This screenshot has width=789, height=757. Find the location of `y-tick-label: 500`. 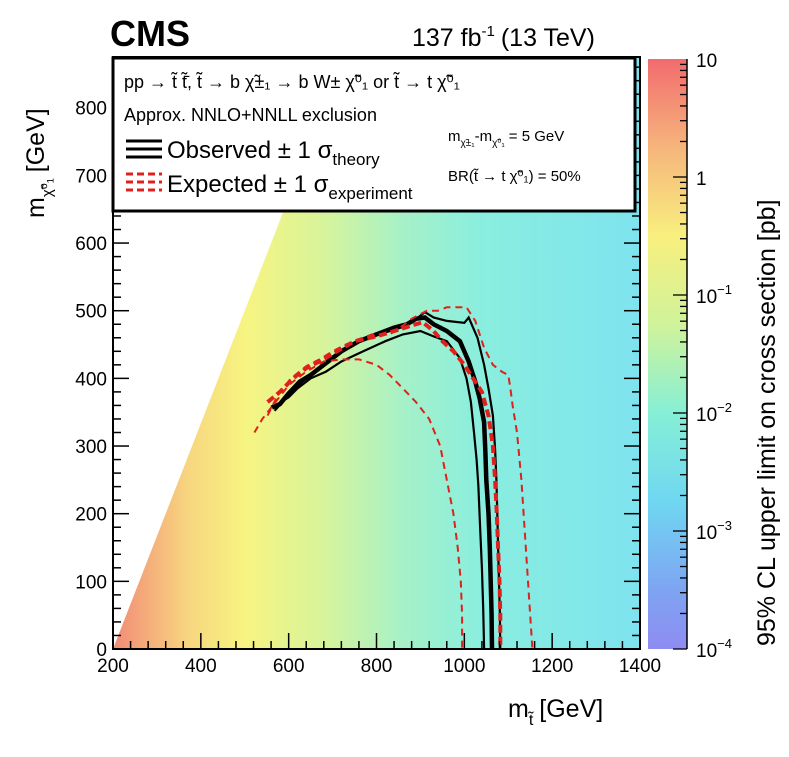

y-tick-label: 500 is located at coordinates (91, 312).